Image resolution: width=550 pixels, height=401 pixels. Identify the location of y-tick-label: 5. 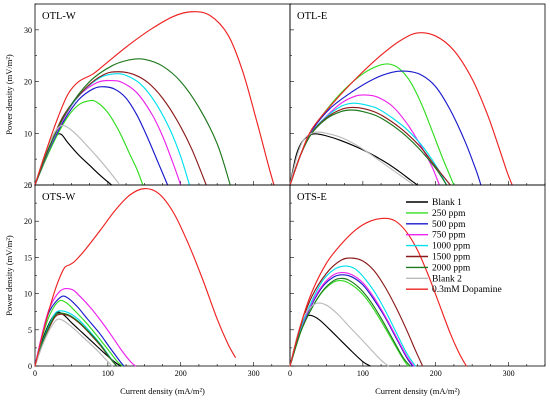
(30, 330).